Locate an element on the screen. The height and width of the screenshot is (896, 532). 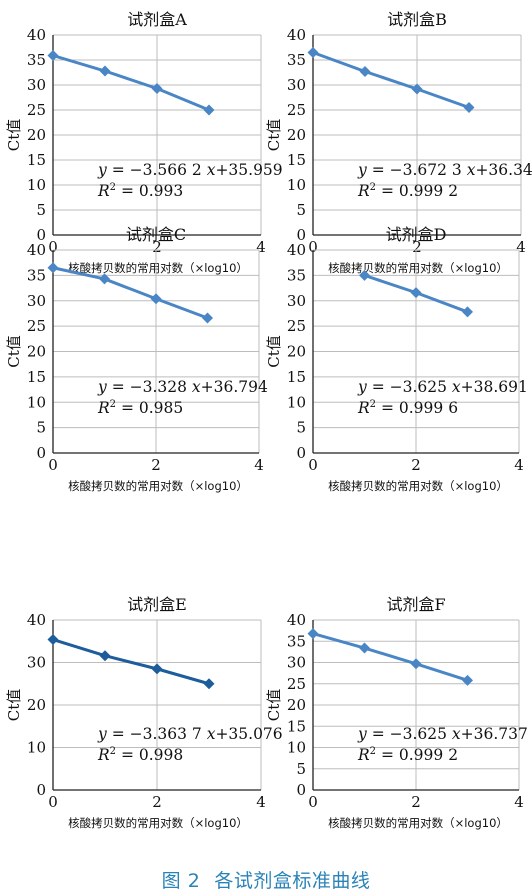
regression-equation: y = −3.625 x+36.737 is located at coordinates (442, 734).